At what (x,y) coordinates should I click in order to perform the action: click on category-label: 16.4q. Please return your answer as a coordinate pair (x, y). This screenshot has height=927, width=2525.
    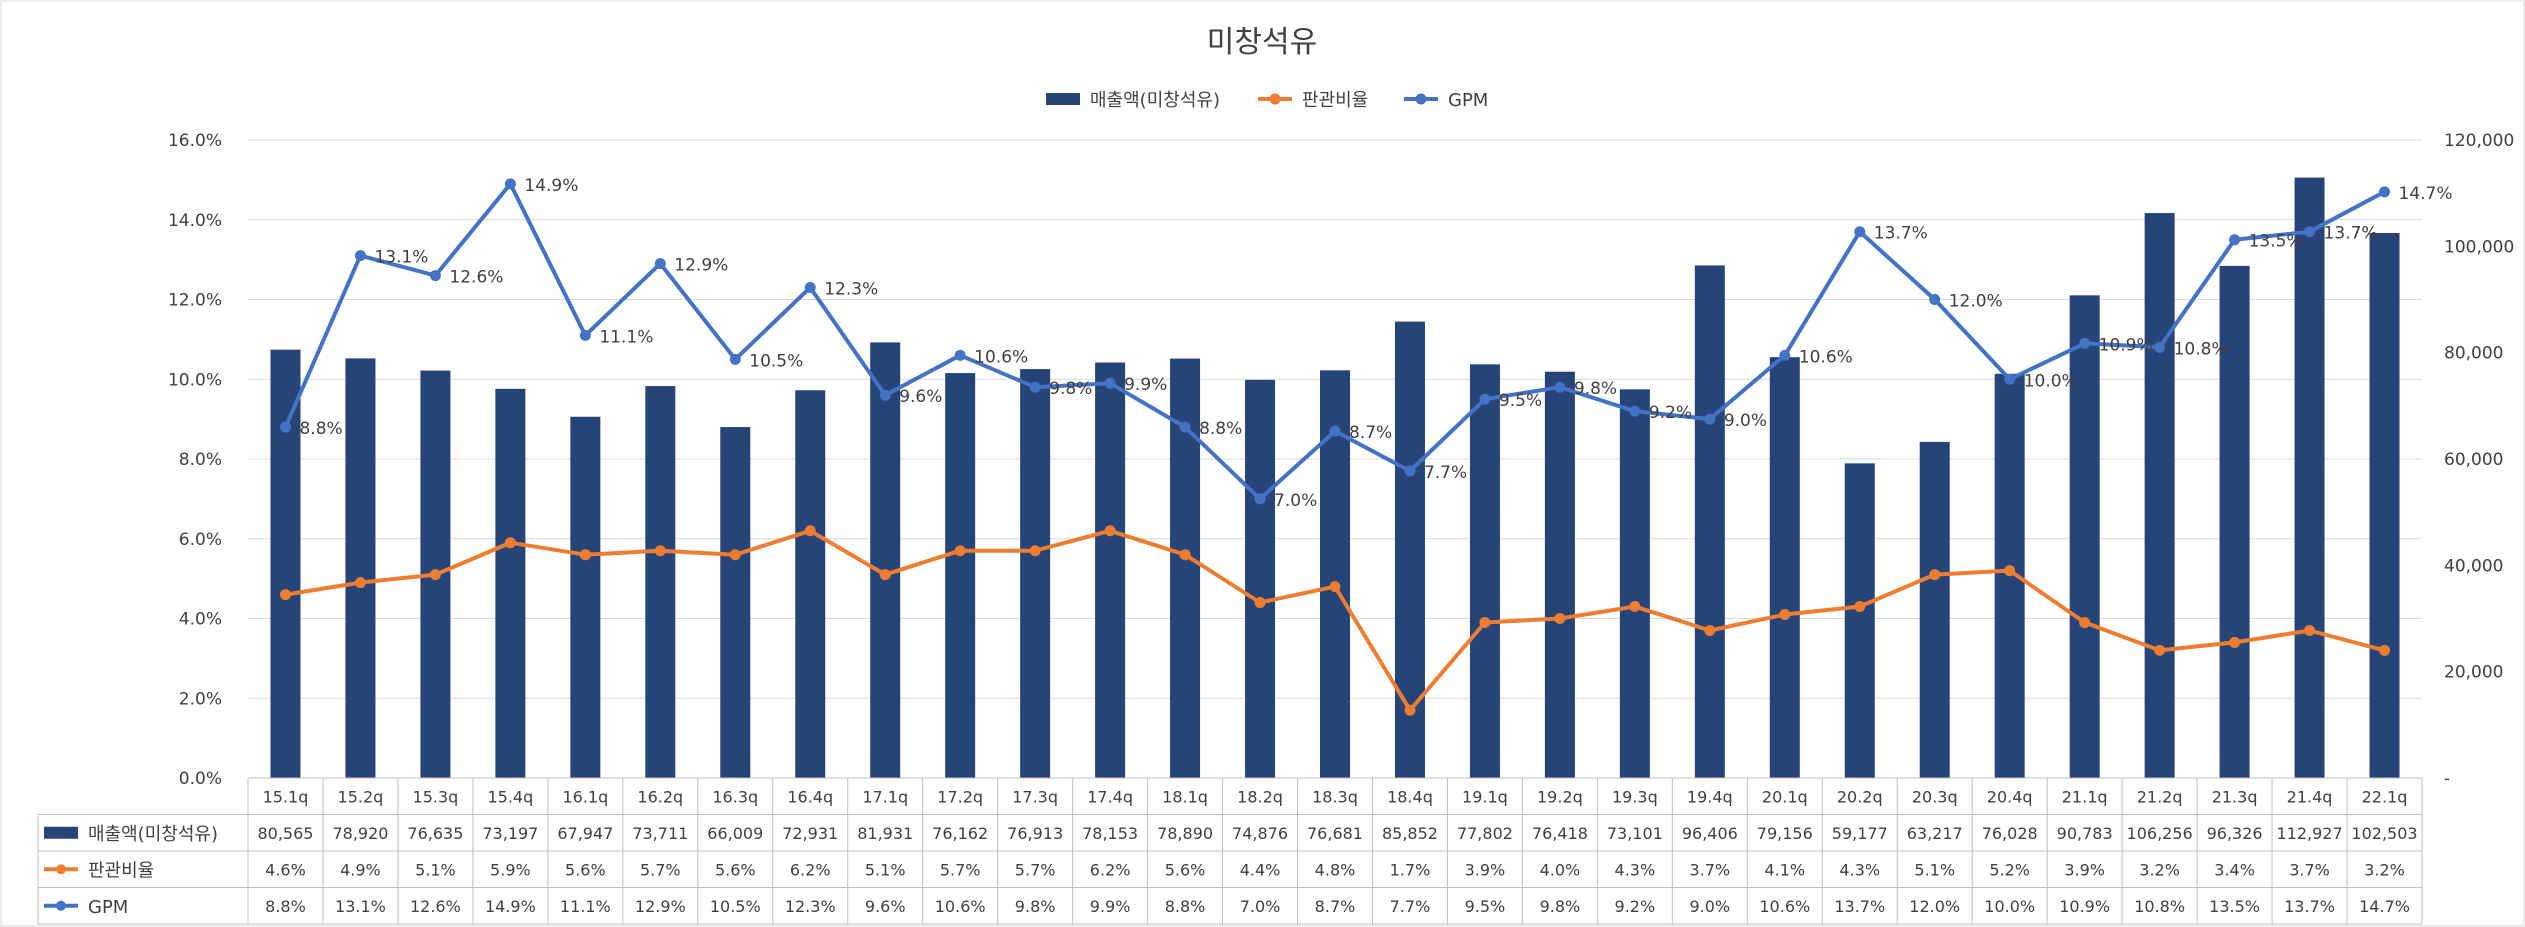
    Looking at the image, I should click on (810, 796).